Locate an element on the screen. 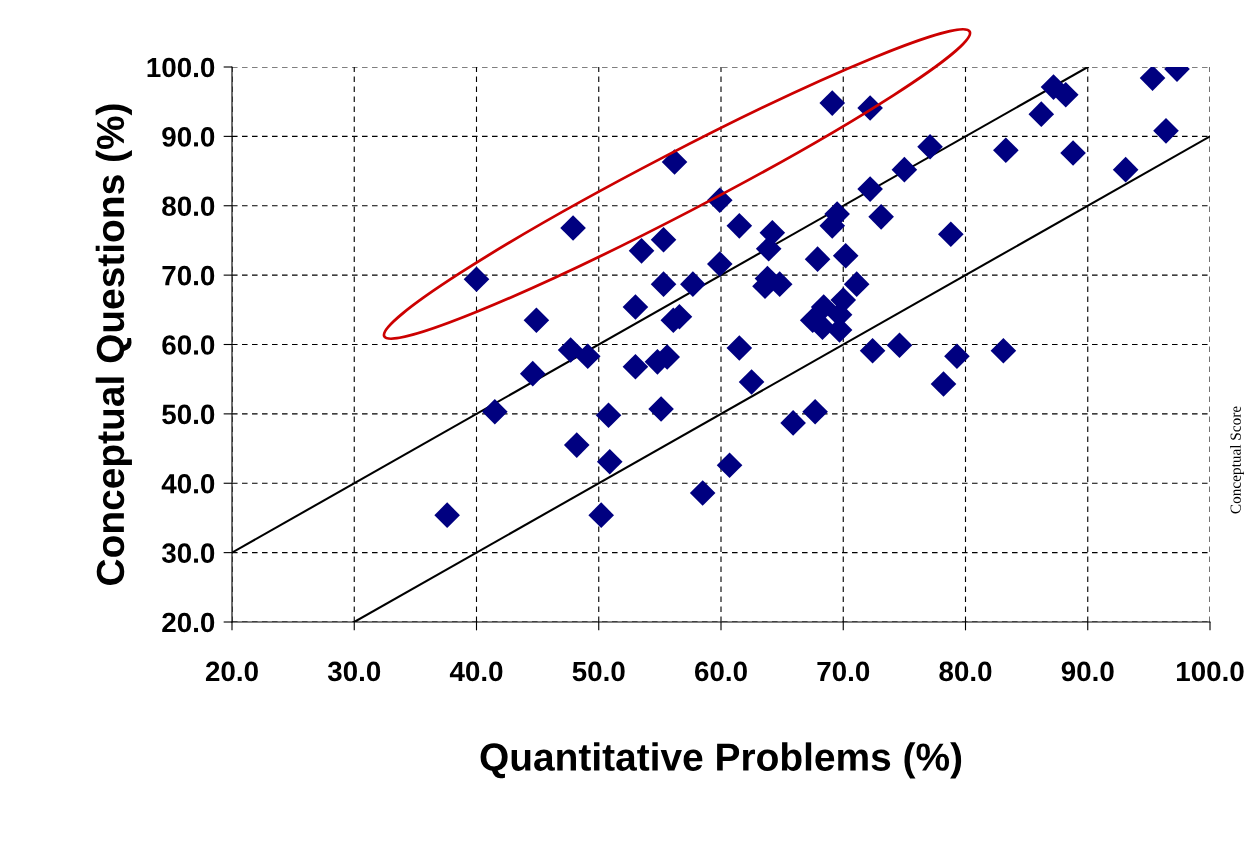 This screenshot has width=1256, height=860. y-axis-title: Conceptual Questions (%) is located at coordinates (113, 344).